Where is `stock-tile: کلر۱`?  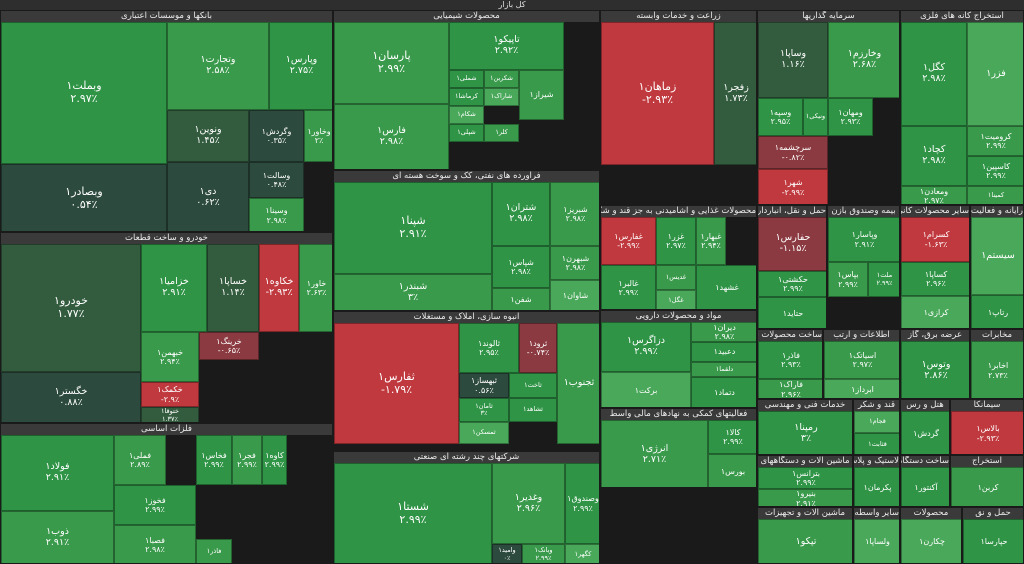 stock-tile: کلر۱ is located at coordinates (501, 133).